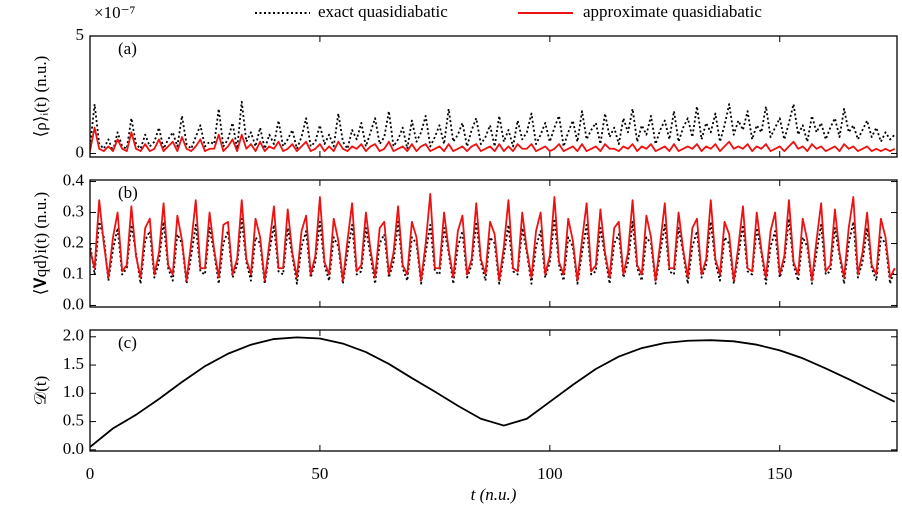  What do you see at coordinates (73, 420) in the screenshot?
I see `y-tick-label: 0.5` at bounding box center [73, 420].